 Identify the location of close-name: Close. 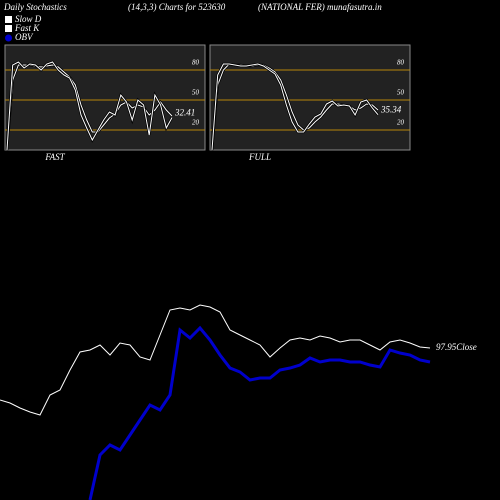
(466, 347).